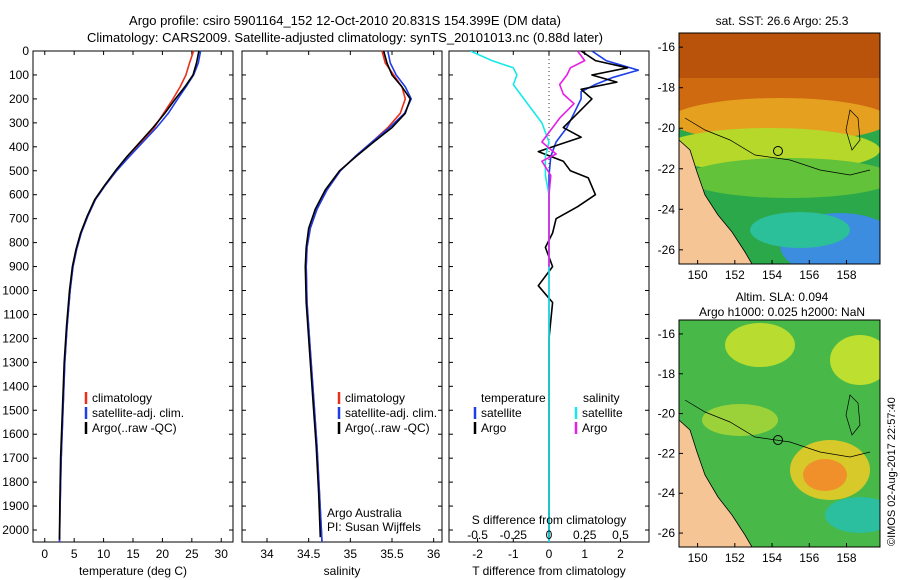 The height and width of the screenshot is (580, 900). Describe the element at coordinates (19, 195) in the screenshot. I see `depth-tick-label: 600` at that location.